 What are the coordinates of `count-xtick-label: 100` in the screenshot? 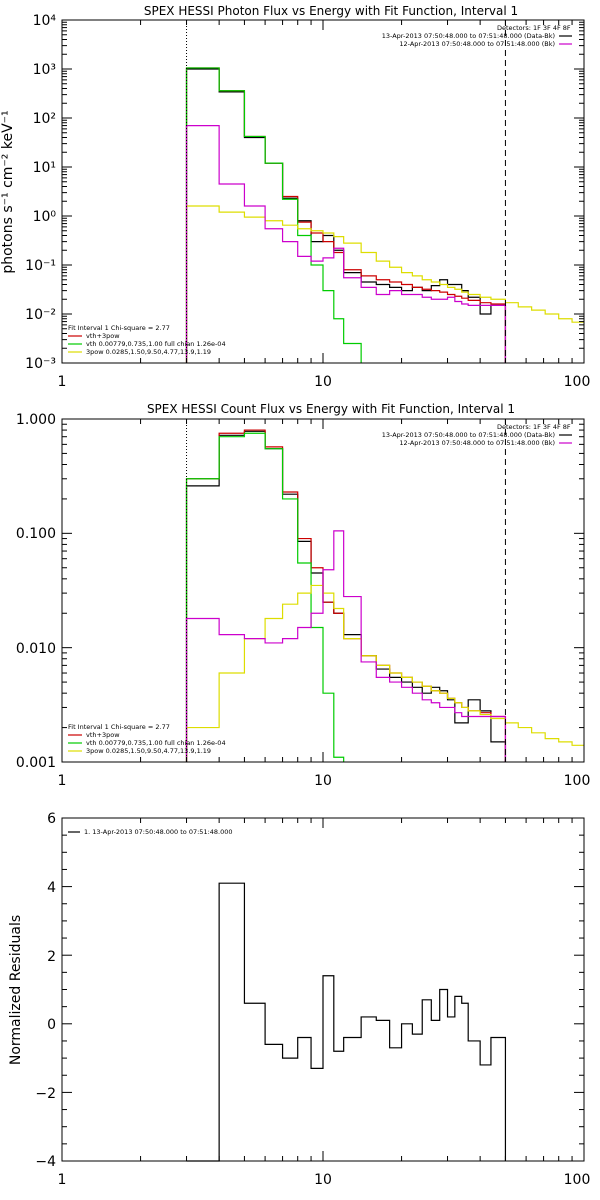 It's located at (577, 781).